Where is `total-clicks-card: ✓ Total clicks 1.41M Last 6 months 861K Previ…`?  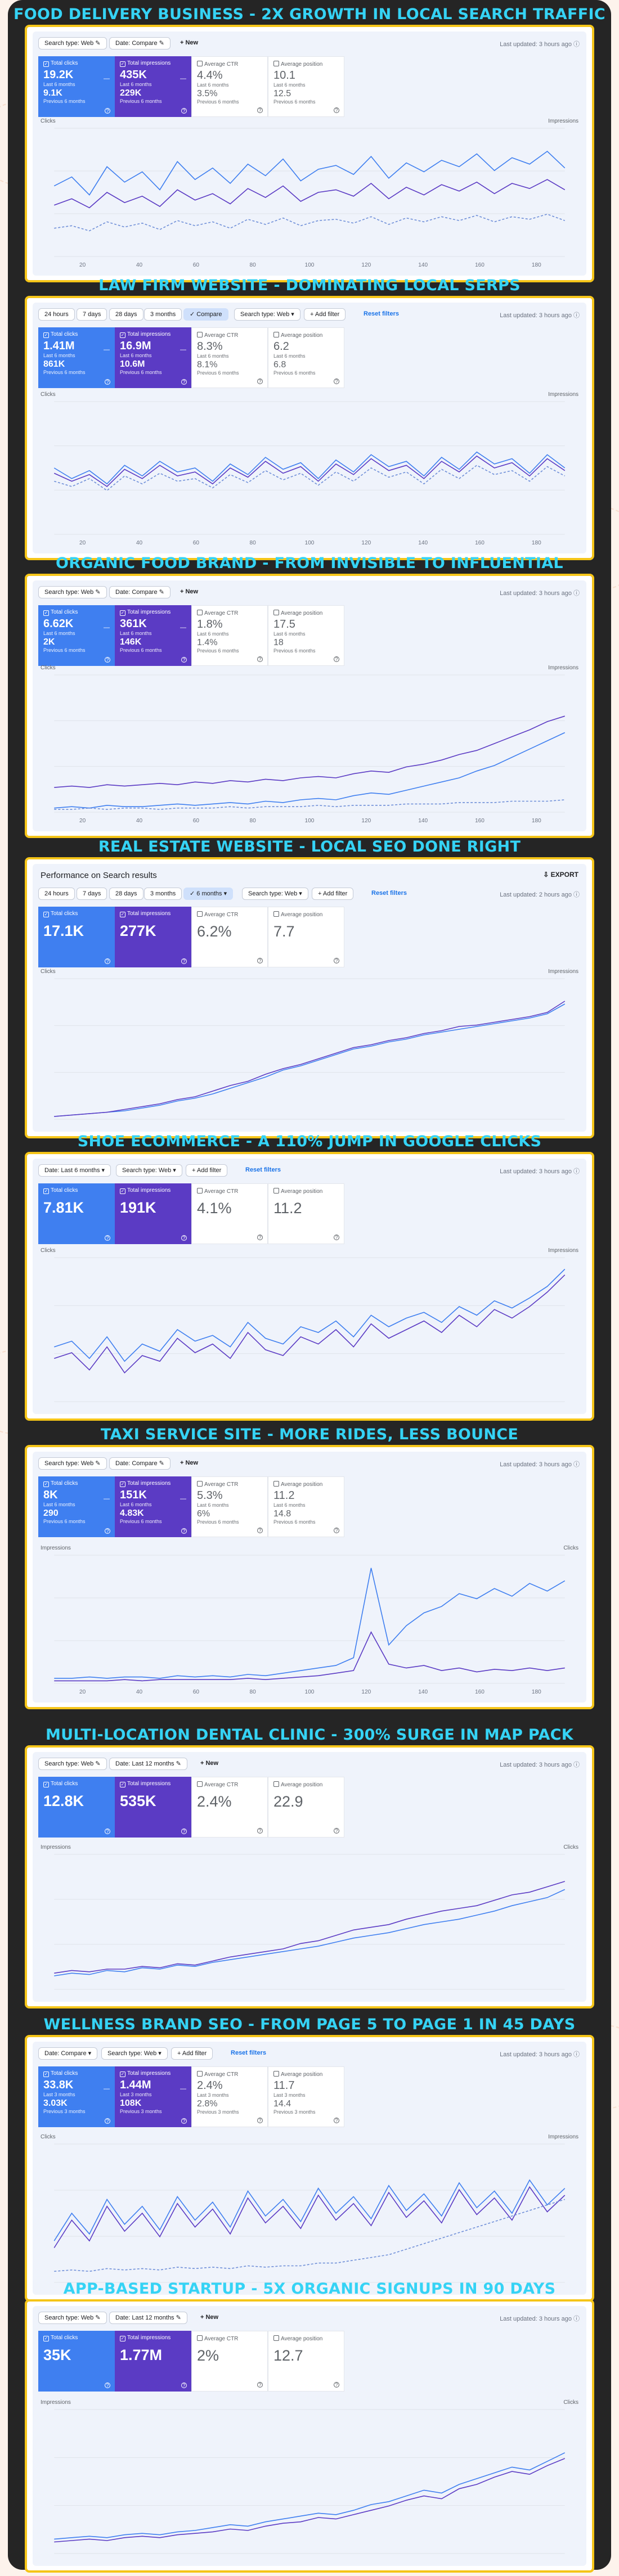 total-clicks-card: ✓ Total clicks 1.41M Last 6 months 861K Previ… is located at coordinates (76, 357).